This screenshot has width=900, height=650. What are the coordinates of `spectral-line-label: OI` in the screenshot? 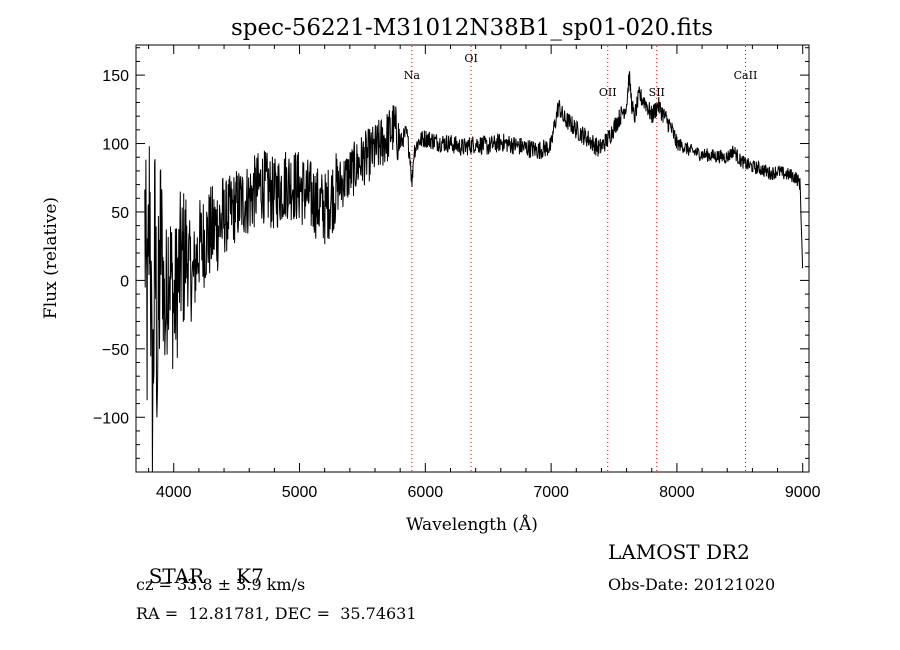 It's located at (470, 58).